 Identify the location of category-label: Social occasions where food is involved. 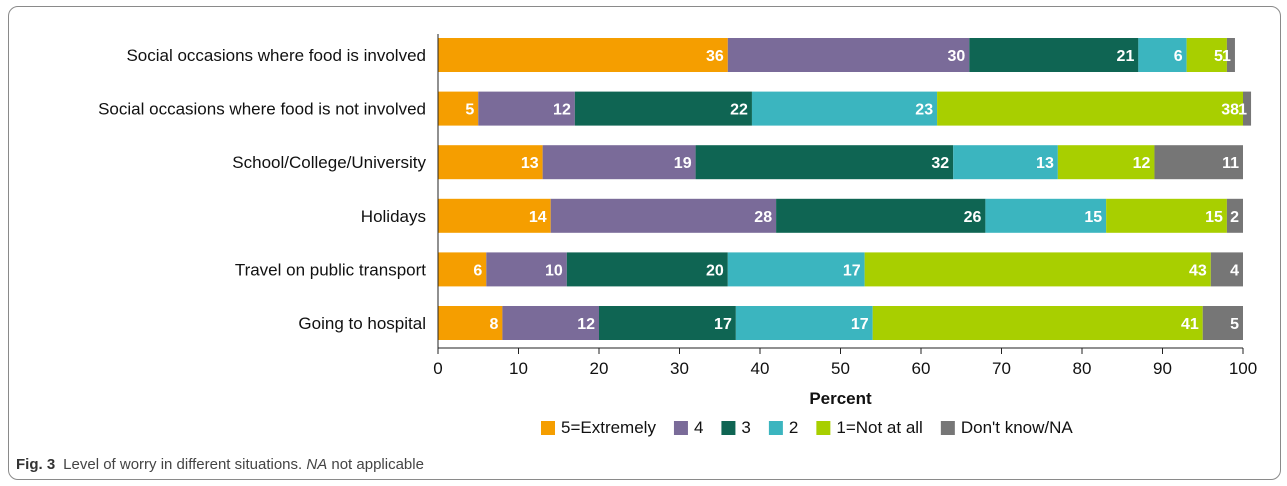
(276, 55).